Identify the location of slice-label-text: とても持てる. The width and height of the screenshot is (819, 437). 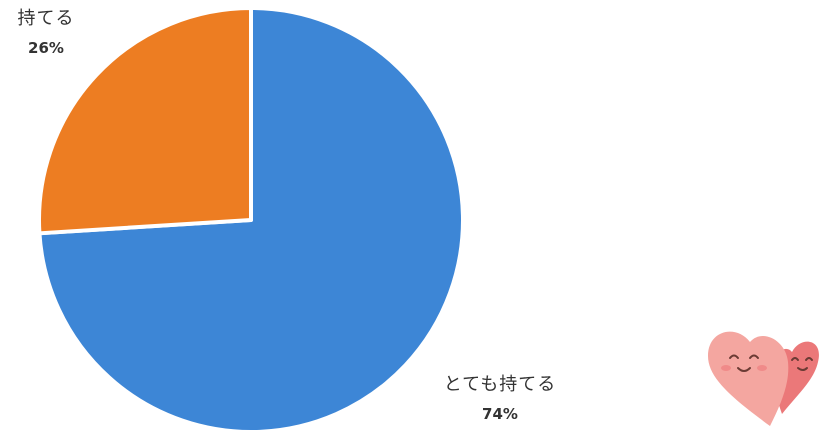
(500, 384).